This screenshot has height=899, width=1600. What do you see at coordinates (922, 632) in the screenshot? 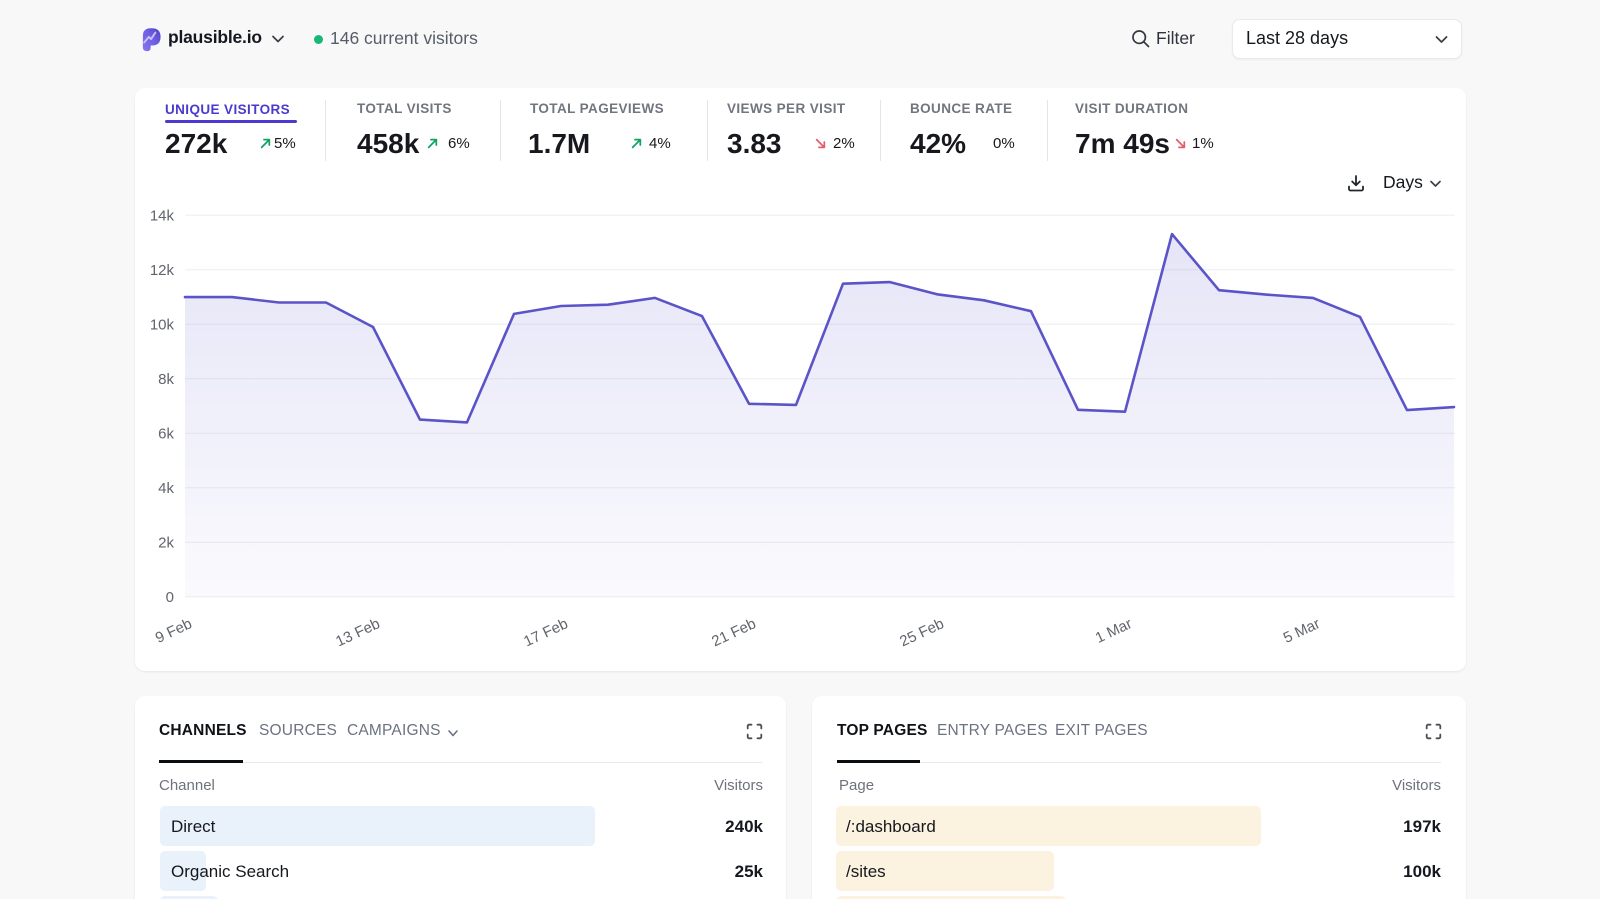
I see `svg-text: 25 Feb` at bounding box center [922, 632].